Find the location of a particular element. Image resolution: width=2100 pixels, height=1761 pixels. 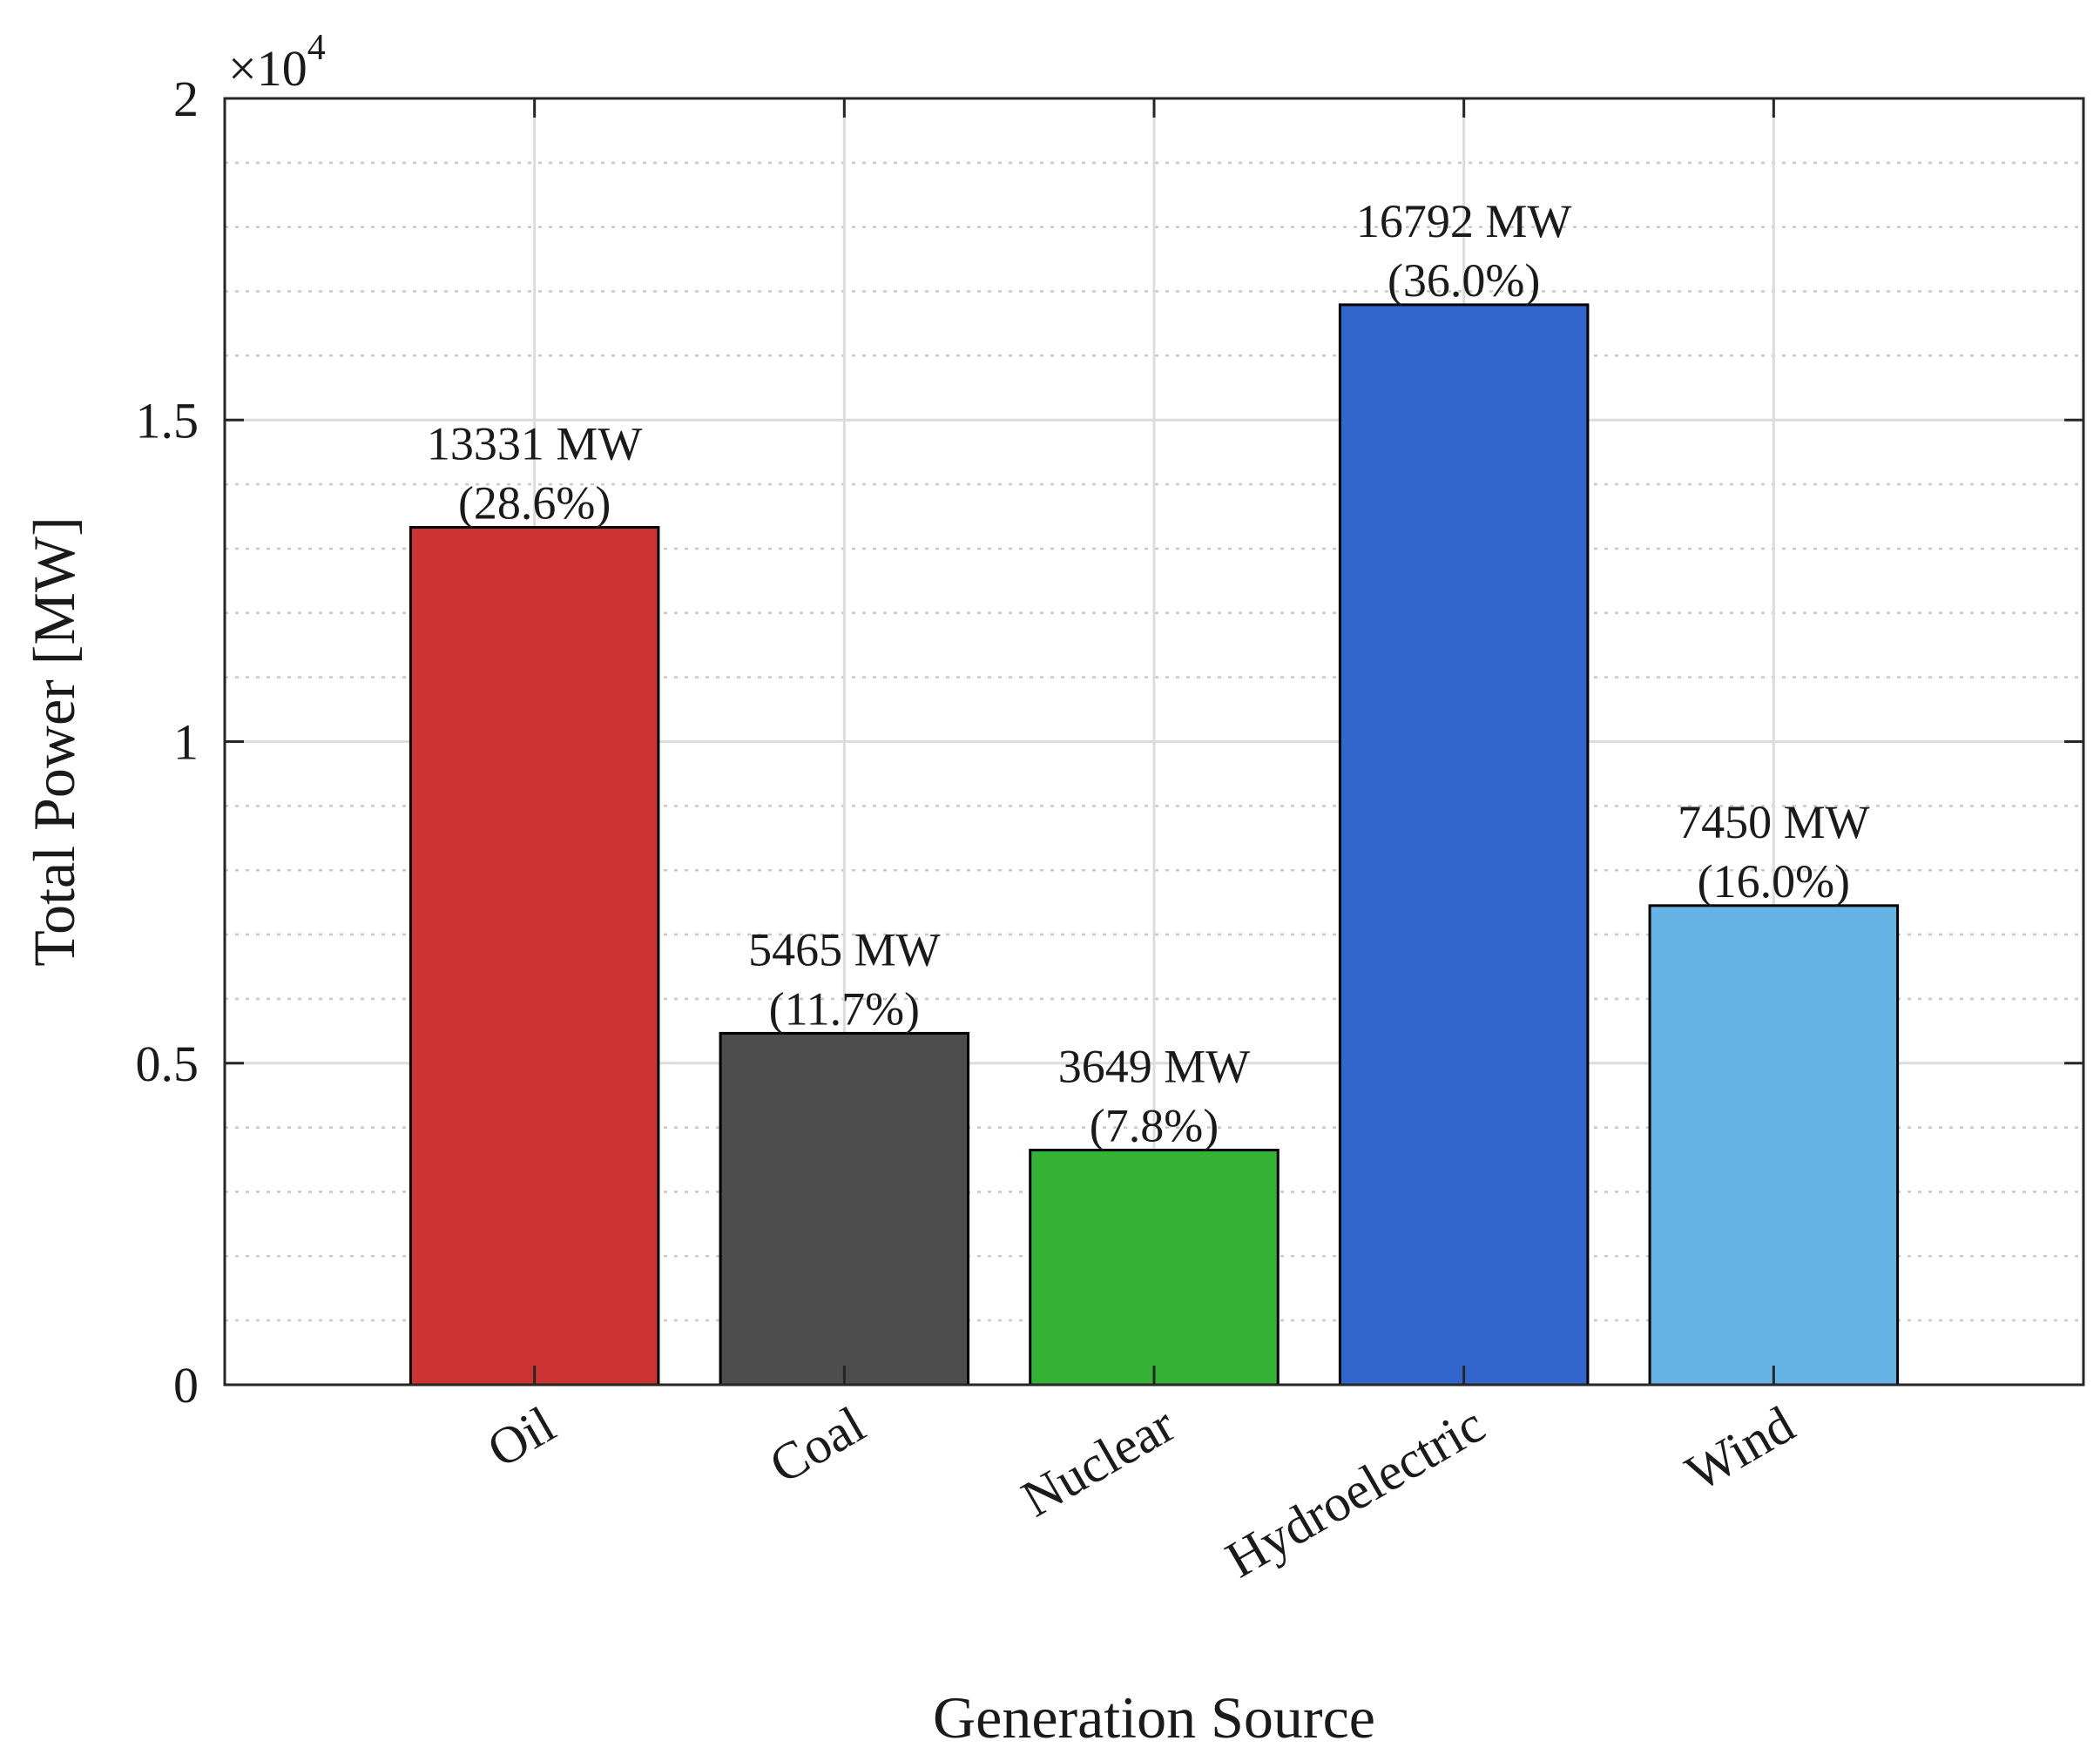

data-label-value: 3649 MW is located at coordinates (1154, 1067).